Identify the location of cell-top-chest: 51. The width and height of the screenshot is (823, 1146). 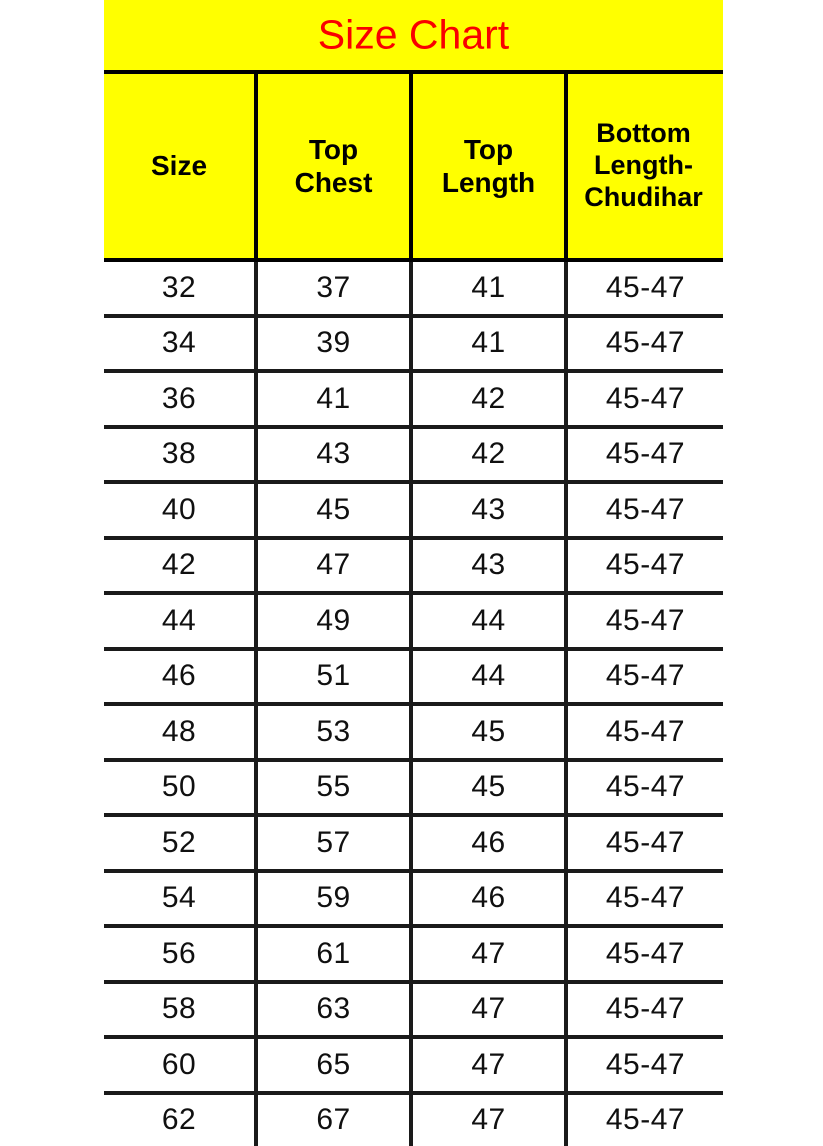
(331, 677).